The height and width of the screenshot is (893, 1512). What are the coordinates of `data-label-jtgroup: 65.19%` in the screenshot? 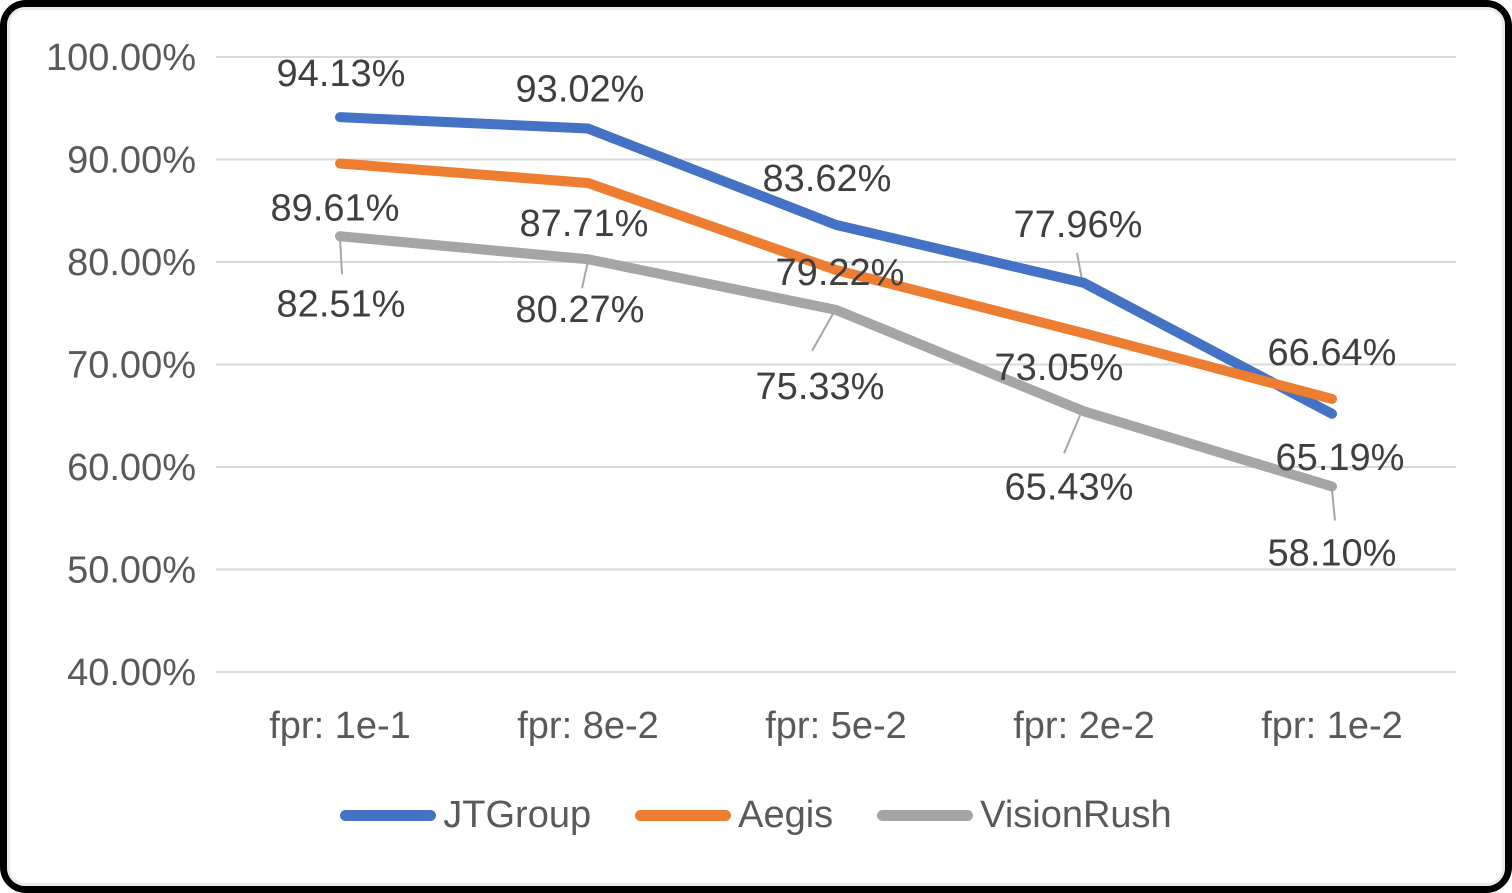 It's located at (1340, 458).